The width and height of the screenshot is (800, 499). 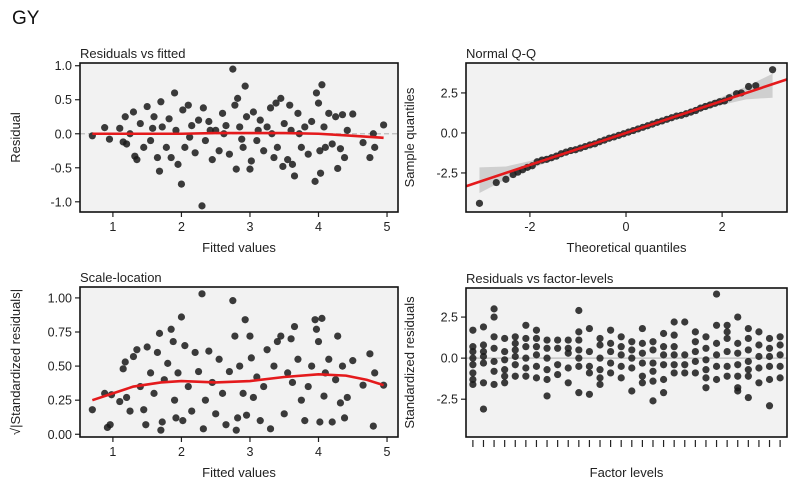 I want to click on x-tick-label: 1, so click(x=112, y=227).